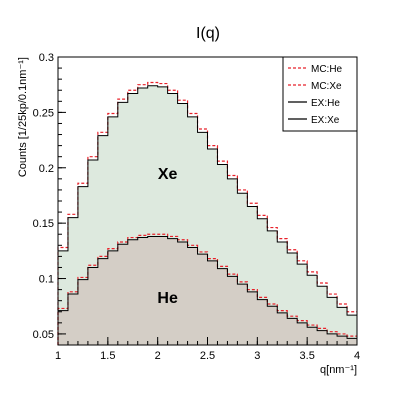  What do you see at coordinates (307, 356) in the screenshot?
I see `x-tick-label: 3.5` at bounding box center [307, 356].